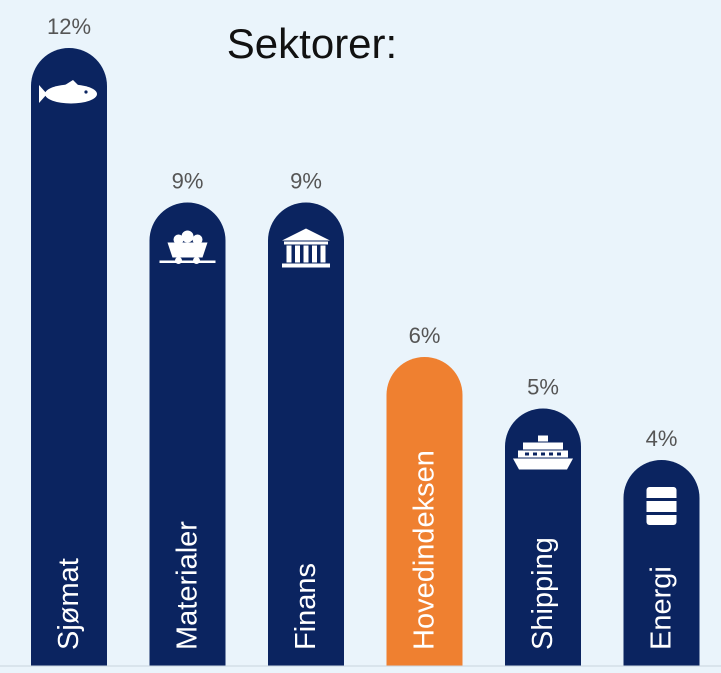 Image resolution: width=721 pixels, height=673 pixels. Describe the element at coordinates (312, 43) in the screenshot. I see `chart-title: Sektorer:` at that location.